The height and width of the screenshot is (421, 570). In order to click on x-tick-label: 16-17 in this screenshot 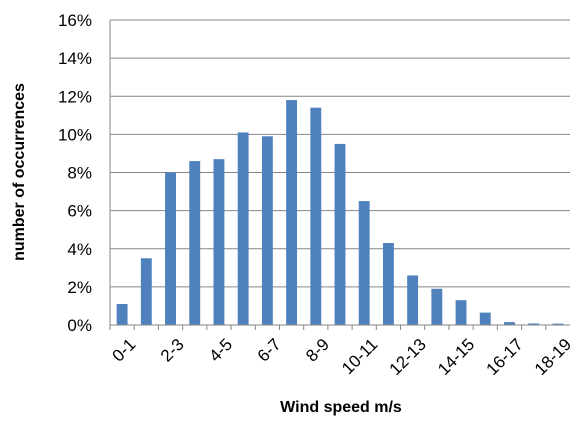, I will do `click(505, 357)`.